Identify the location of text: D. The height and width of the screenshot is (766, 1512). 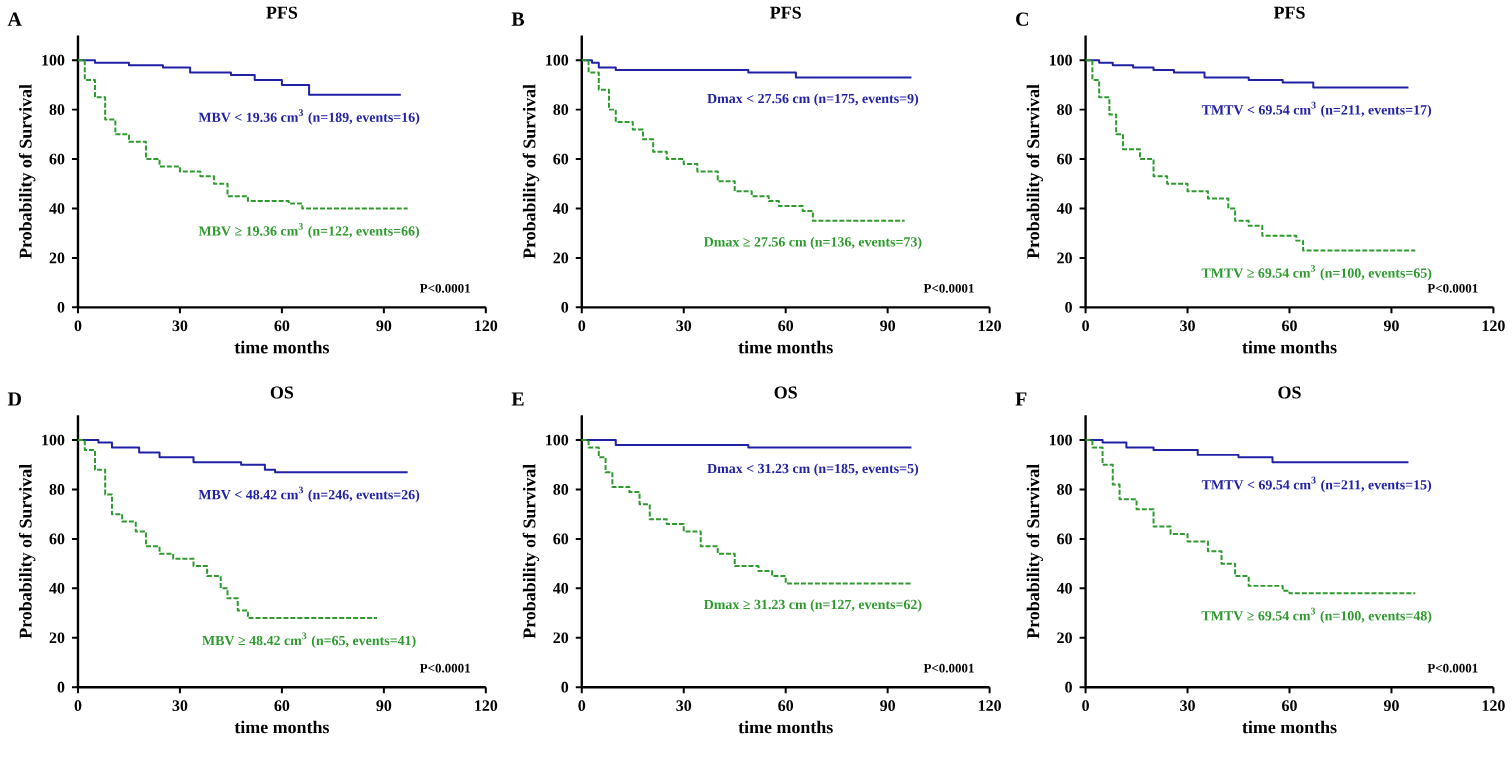
(14, 399).